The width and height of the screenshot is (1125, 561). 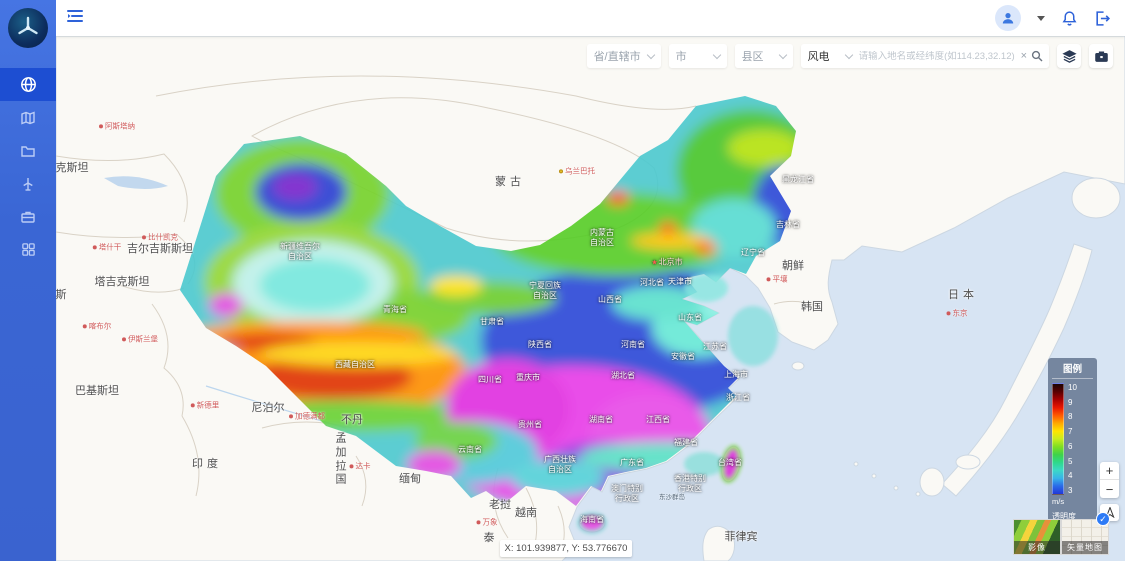 I want to click on legend-tick: 5, so click(x=1070, y=461).